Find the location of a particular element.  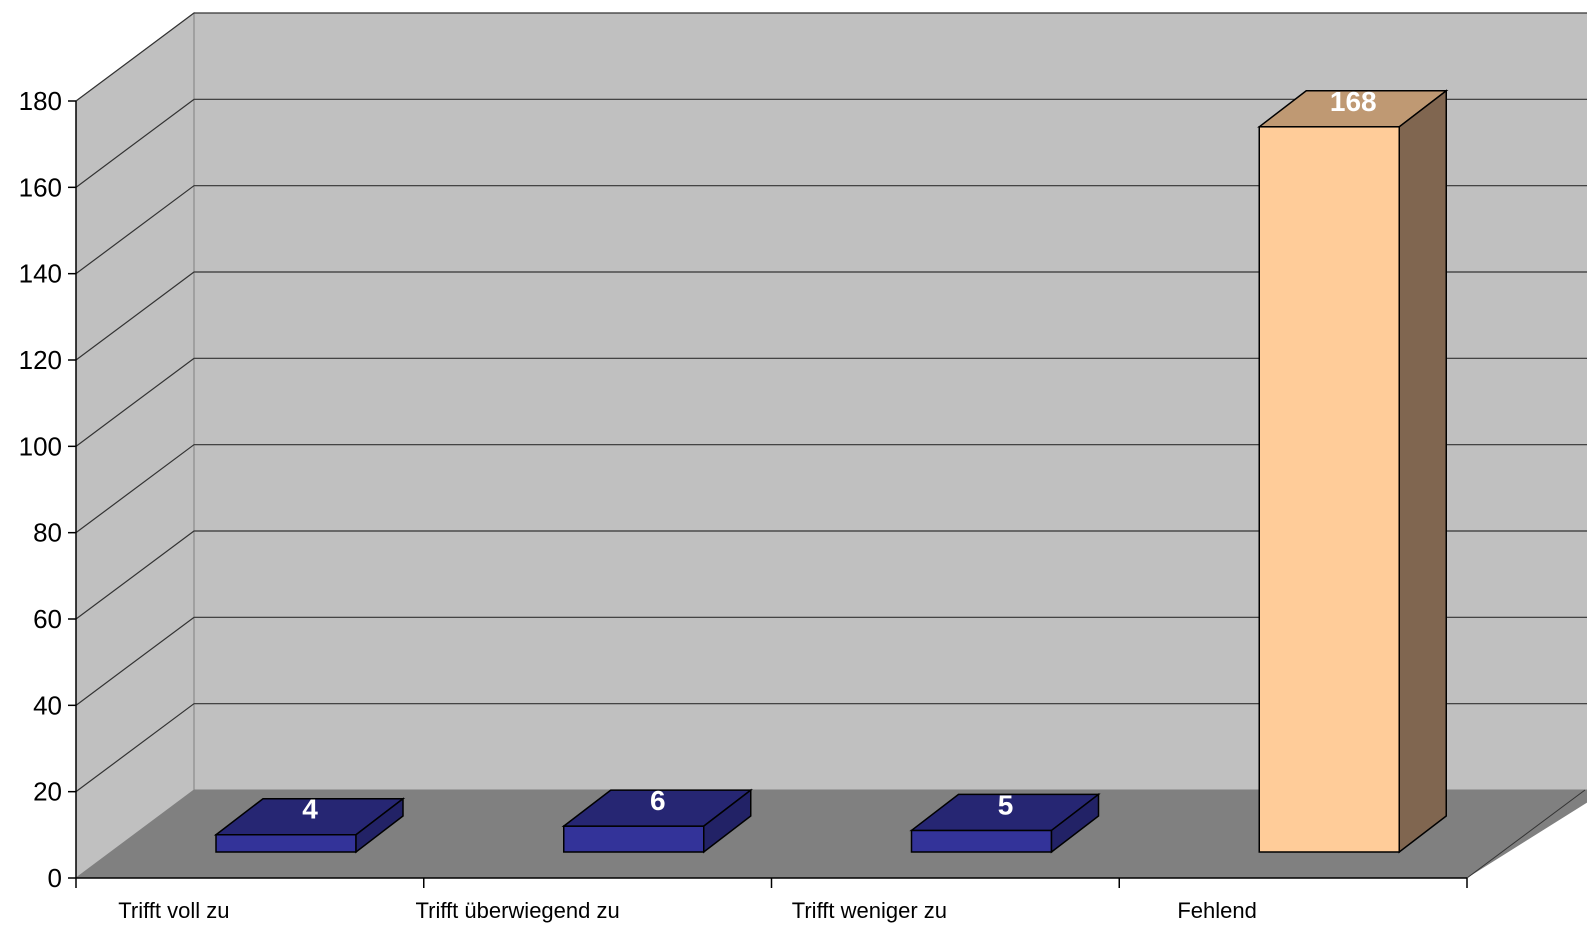

y-tick-label: 40 is located at coordinates (47, 705).